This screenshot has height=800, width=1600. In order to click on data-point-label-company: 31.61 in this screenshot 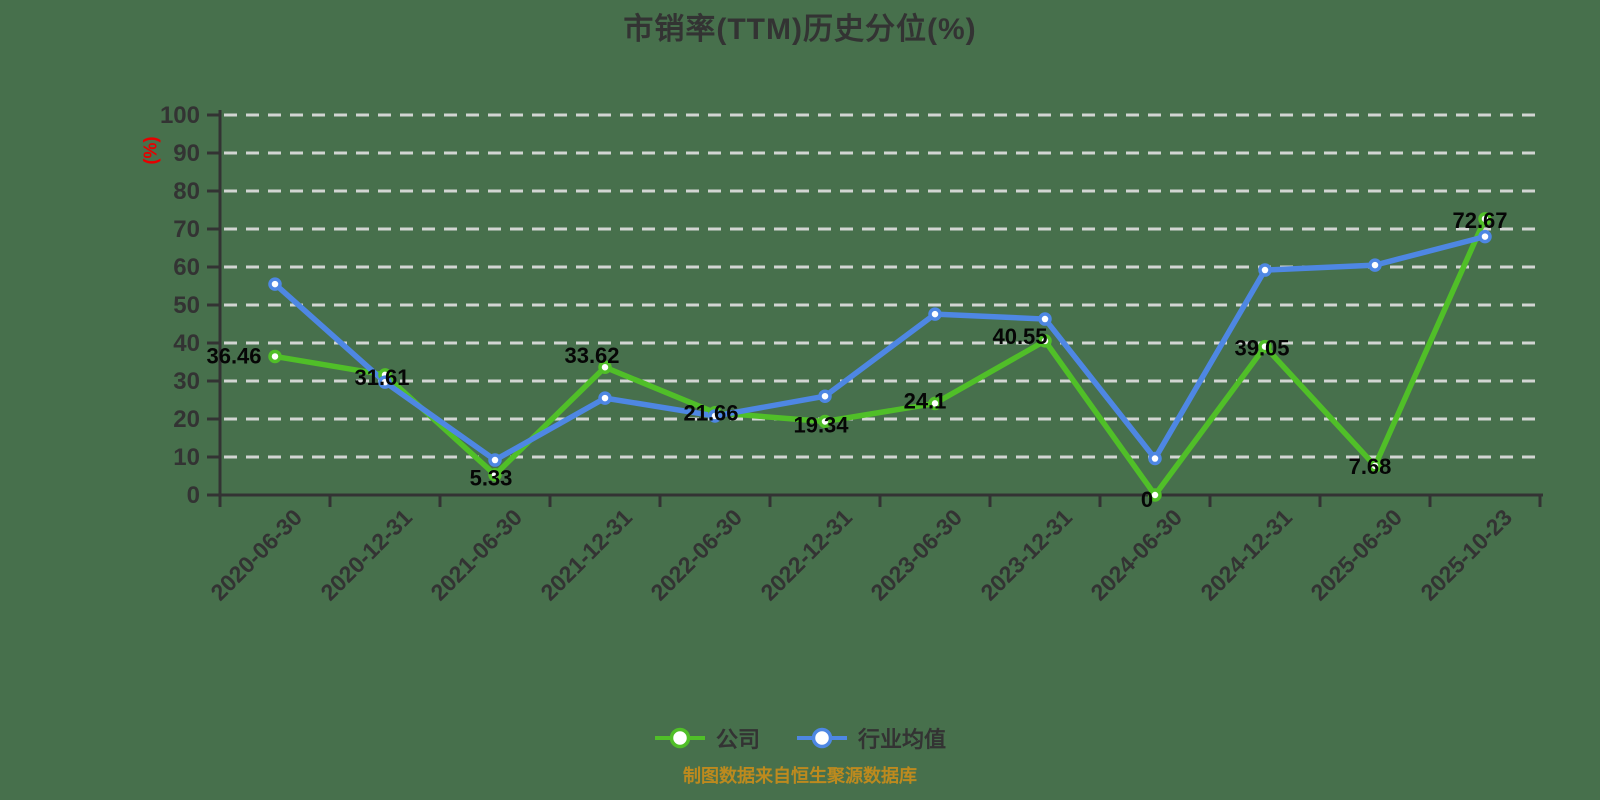, I will do `click(381, 377)`.